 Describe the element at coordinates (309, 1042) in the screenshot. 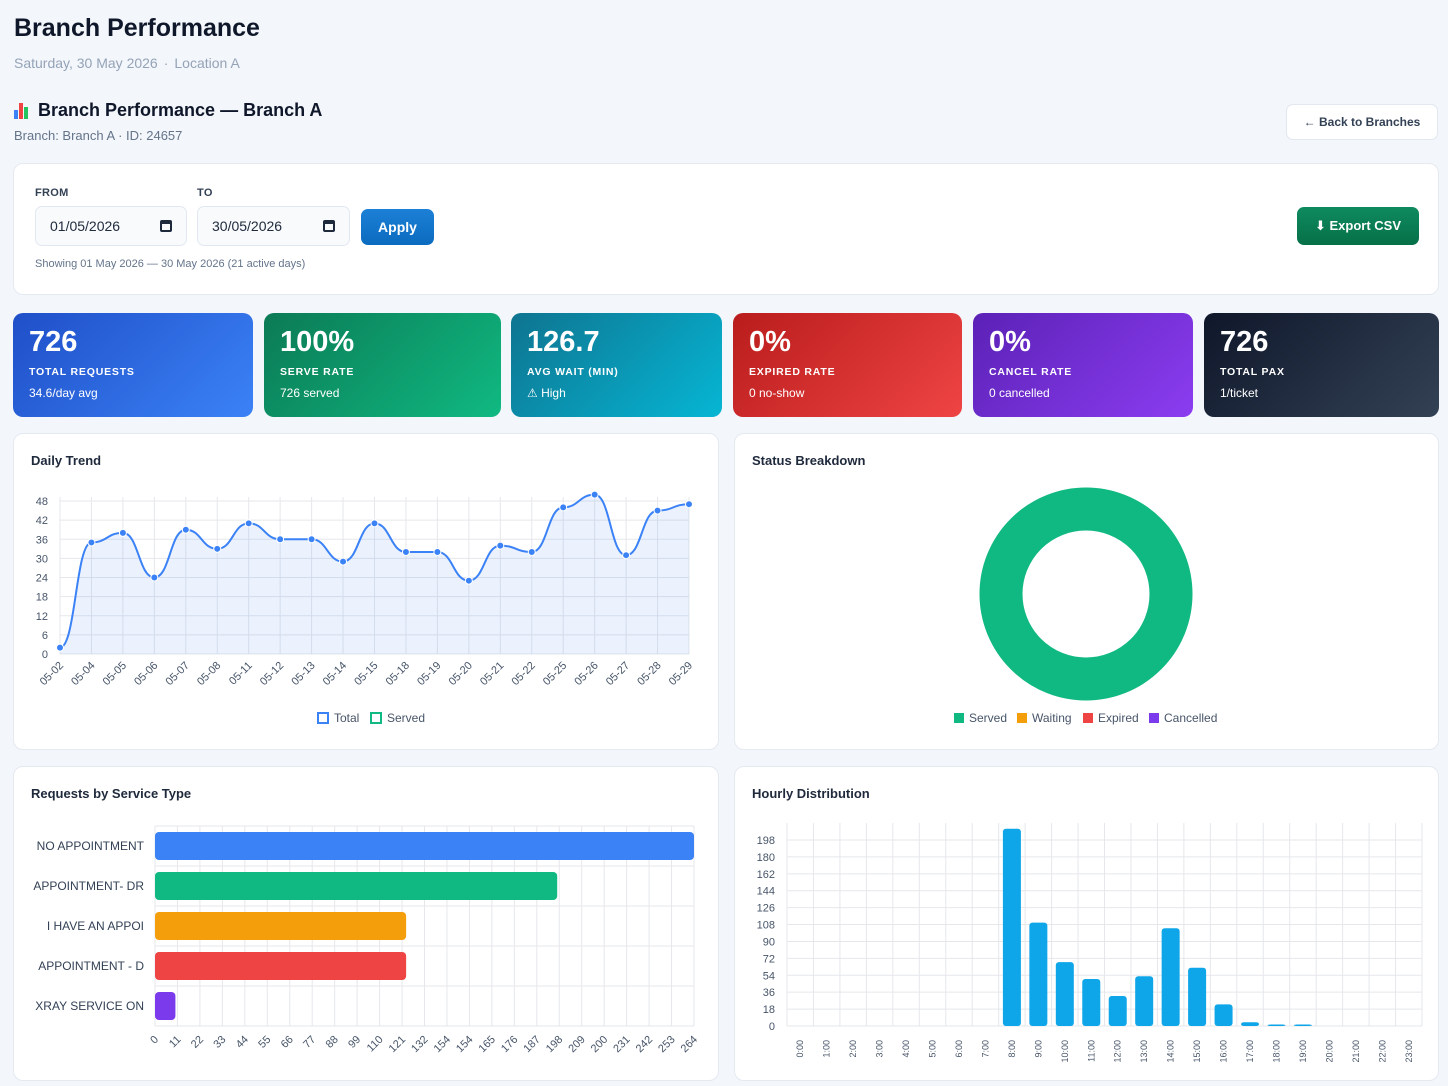

I see `x-tick-label: 77` at that location.